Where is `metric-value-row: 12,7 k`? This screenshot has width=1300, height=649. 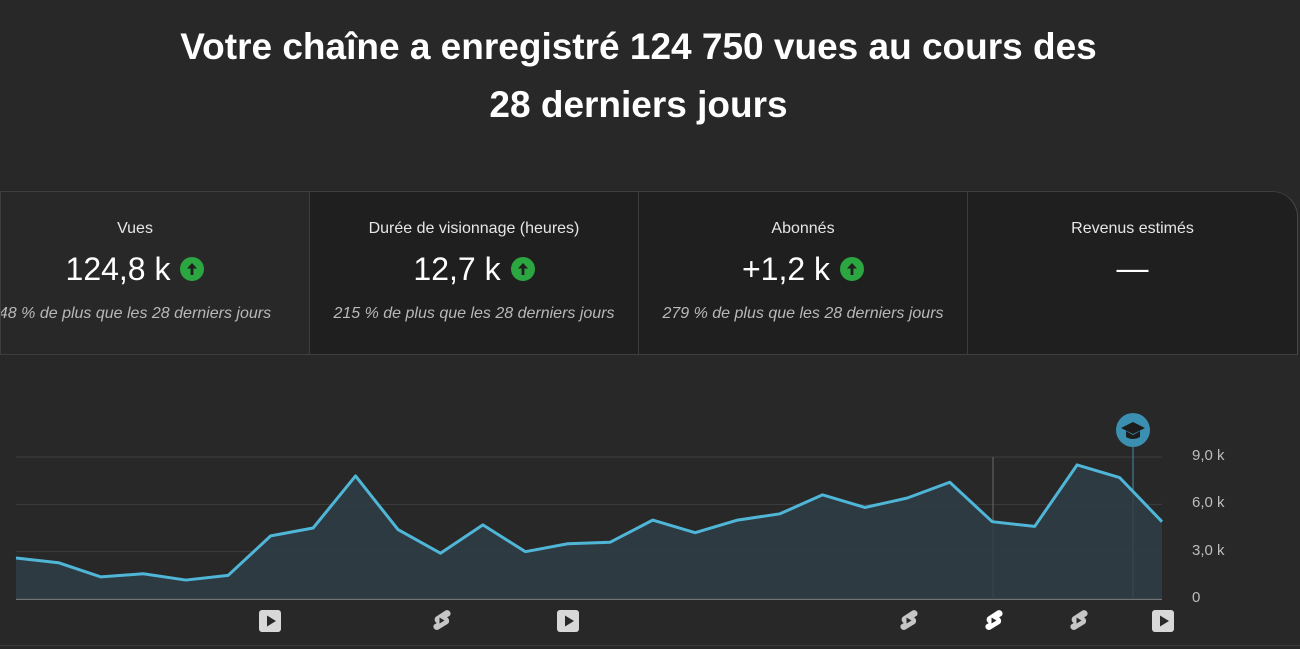 metric-value-row: 12,7 k is located at coordinates (474, 269).